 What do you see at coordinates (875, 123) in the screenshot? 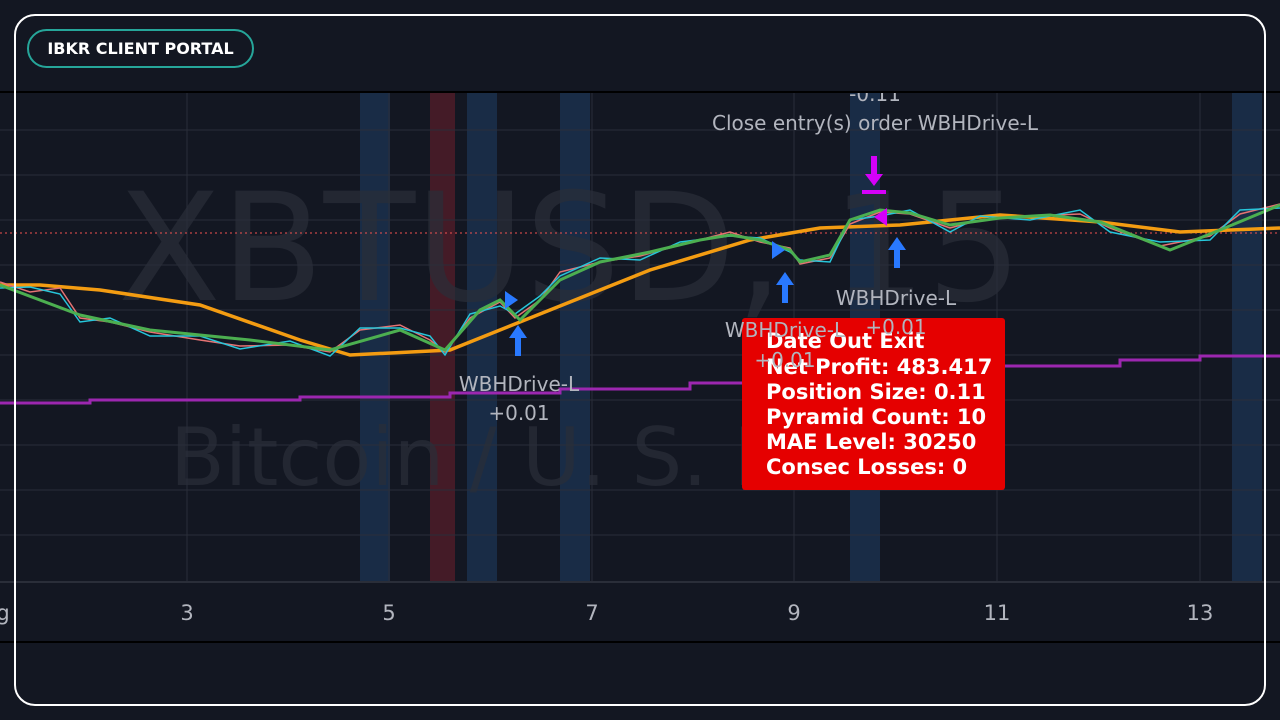
I see `close-label: Close entry(s) order WBHDrive-L` at bounding box center [875, 123].